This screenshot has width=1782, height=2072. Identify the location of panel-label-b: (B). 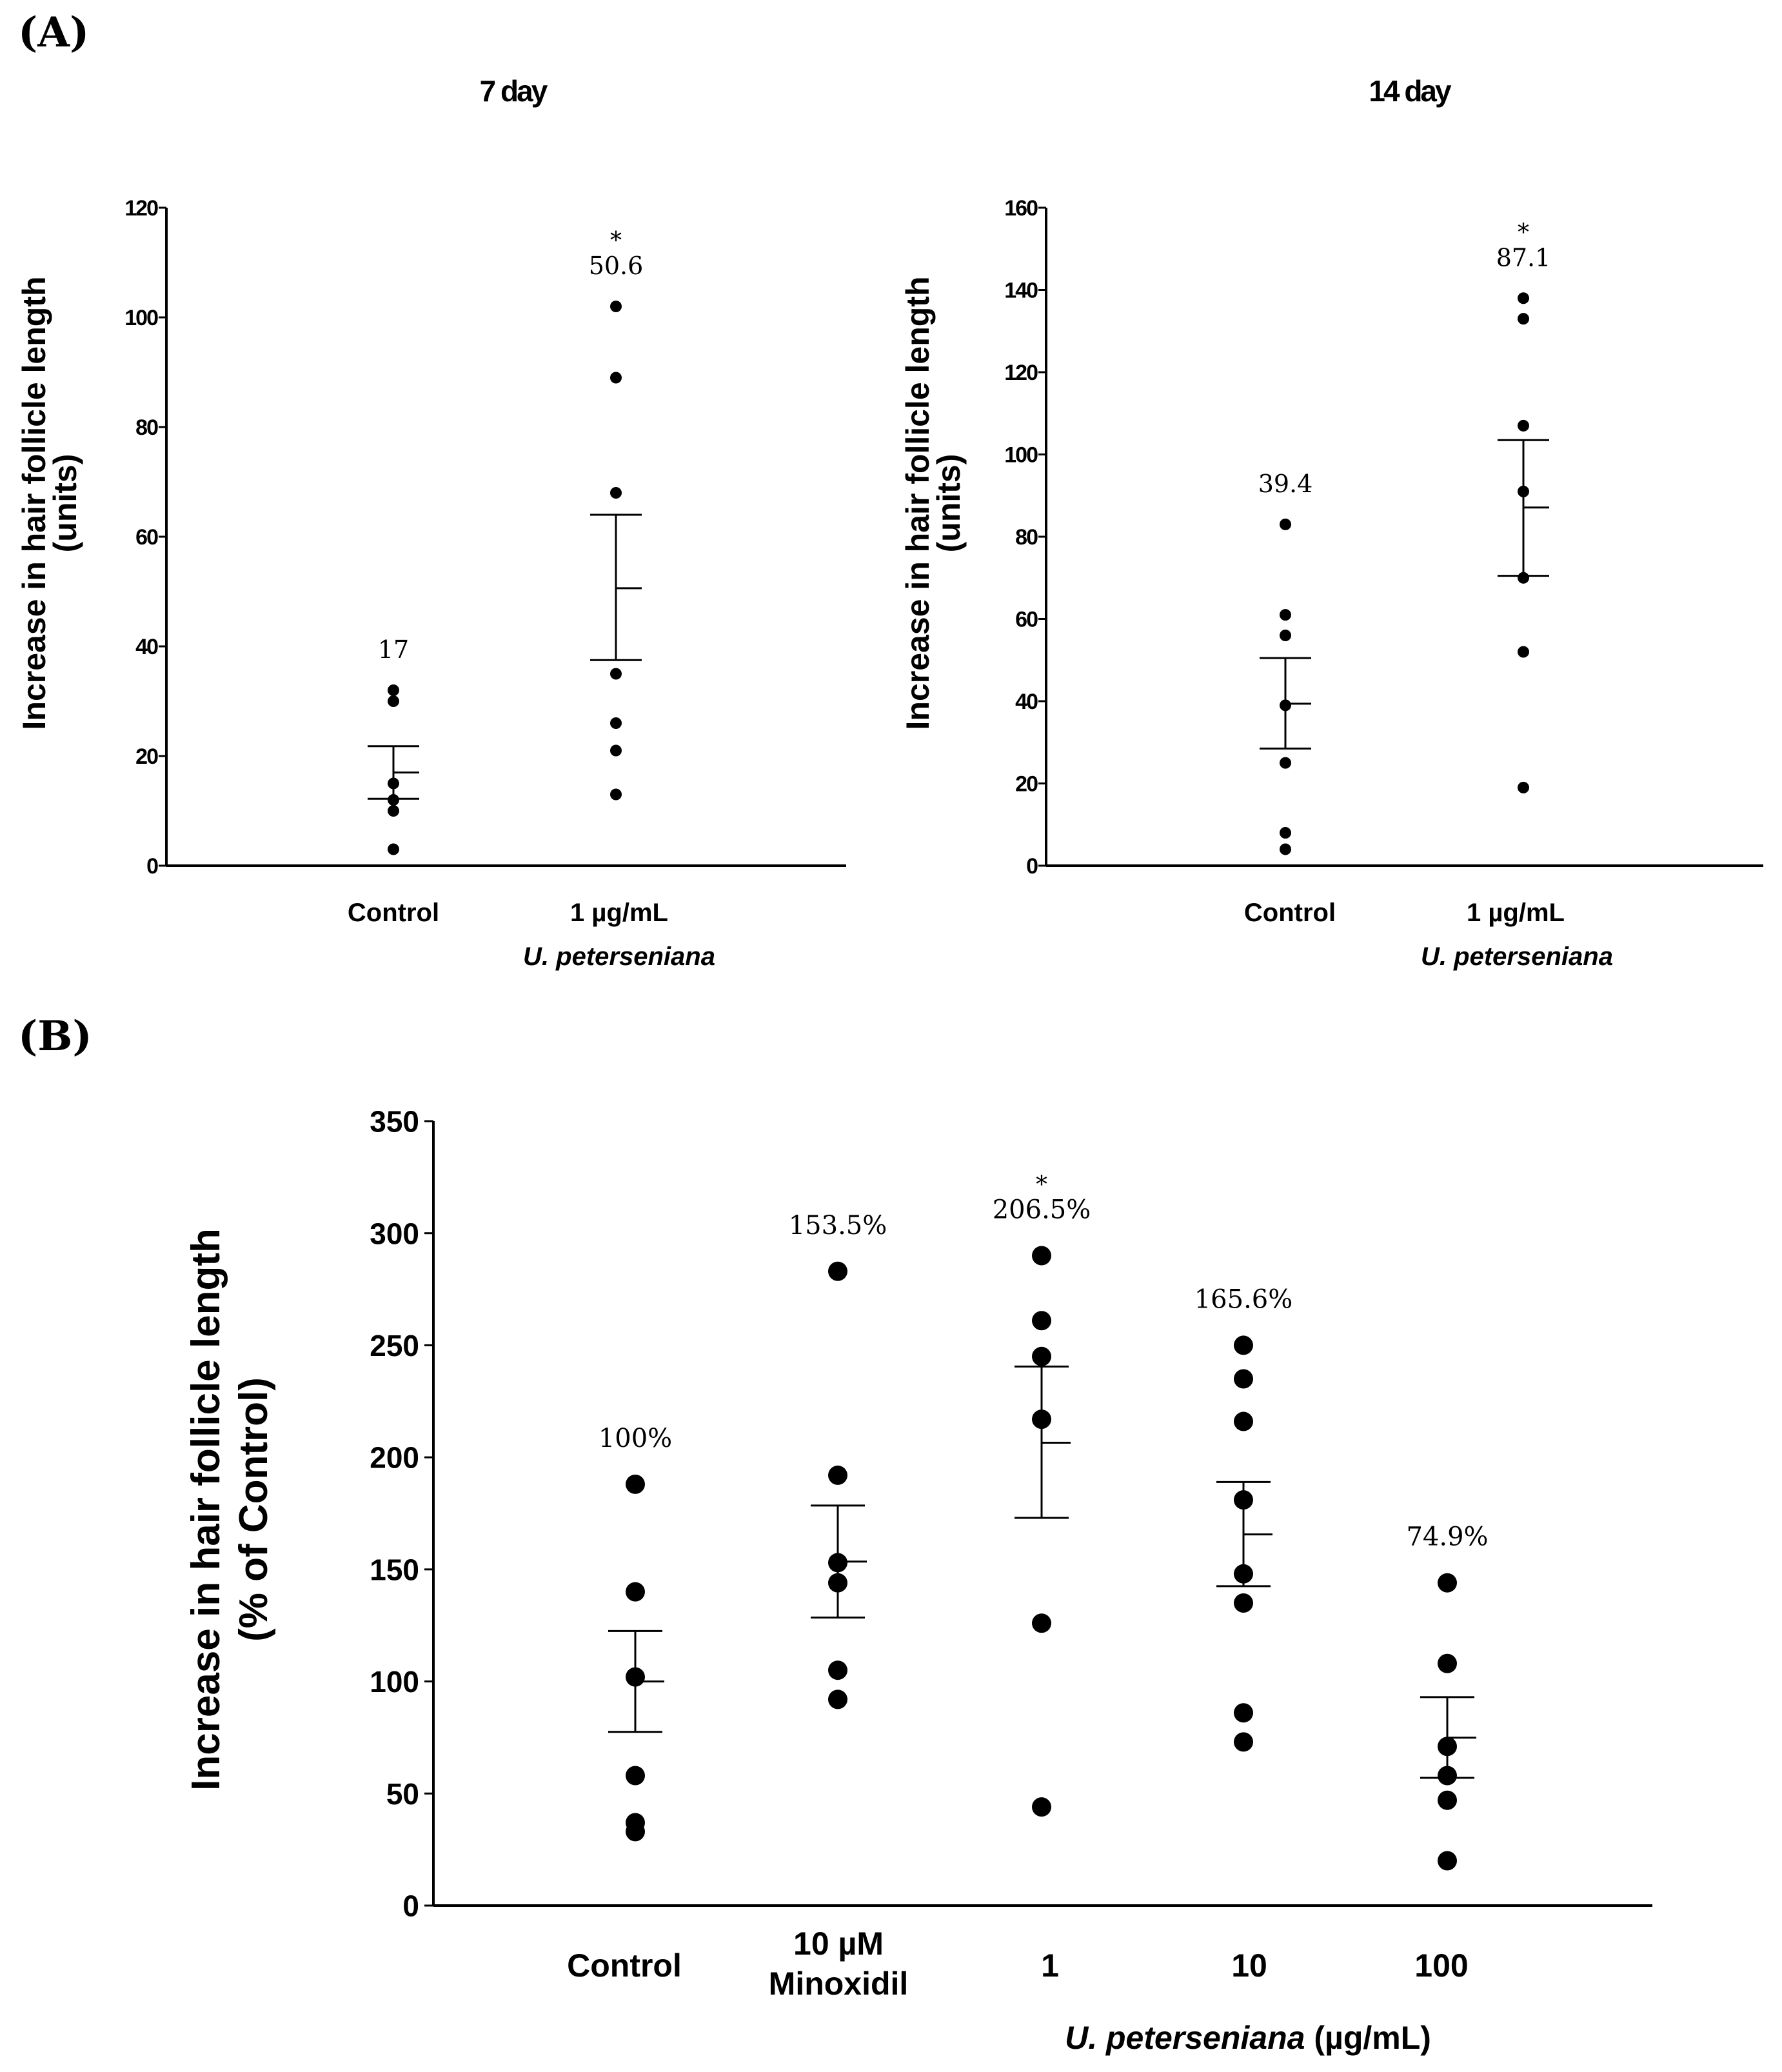
(55, 1036).